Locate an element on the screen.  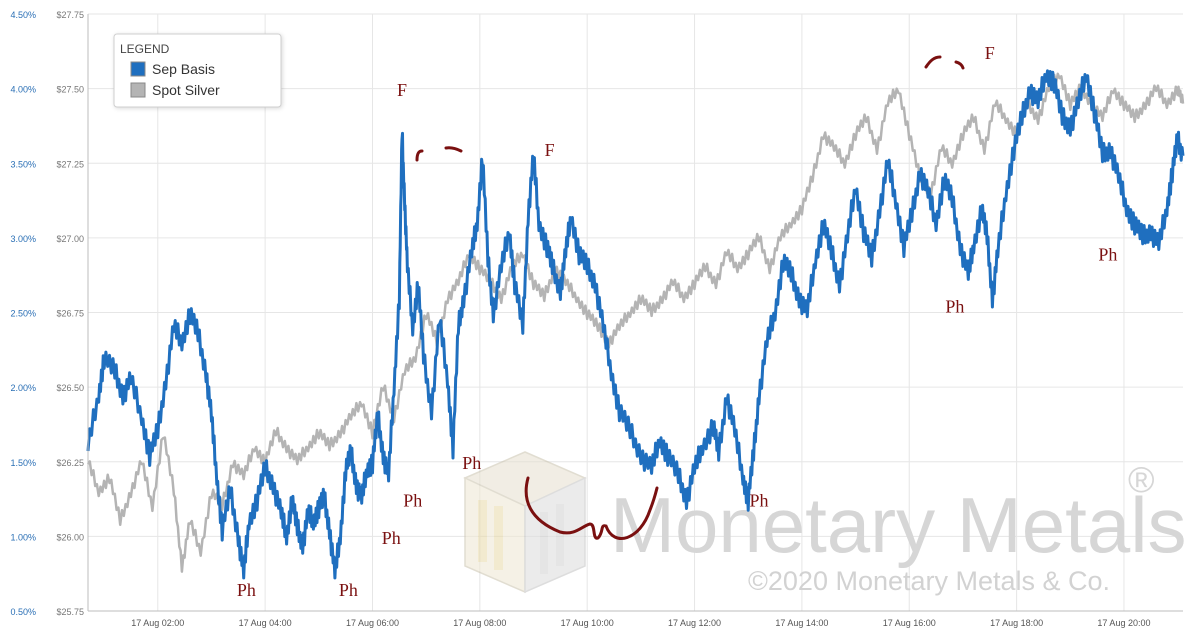
y-right-tick-label: $26.50 is located at coordinates (70, 388).